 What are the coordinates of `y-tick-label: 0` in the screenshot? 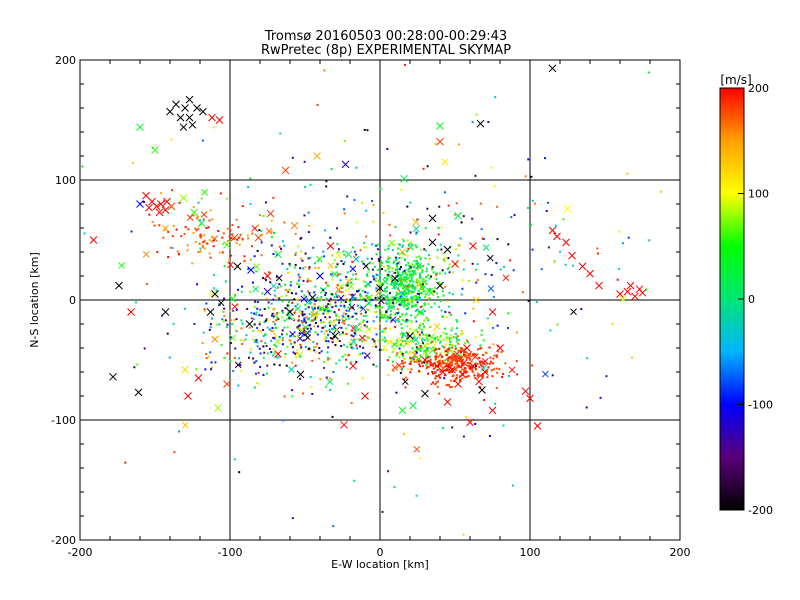 It's located at (72, 300).